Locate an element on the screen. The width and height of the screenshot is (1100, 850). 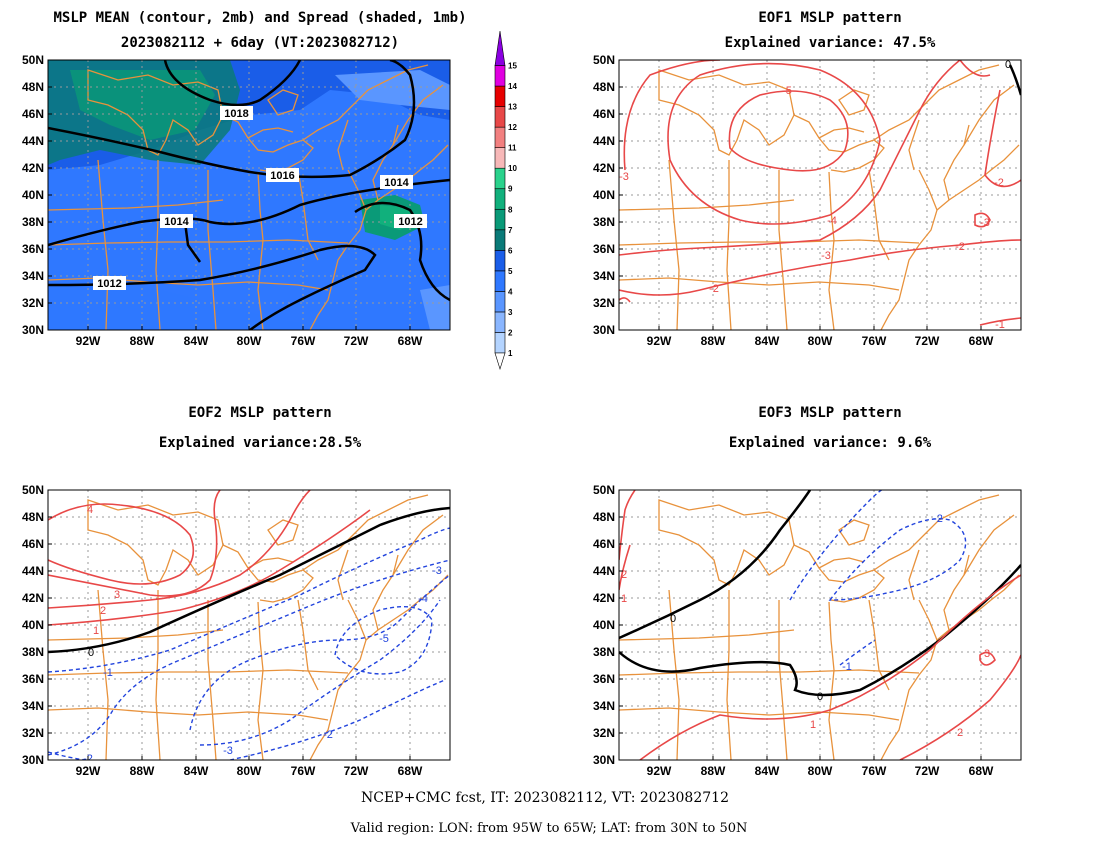
colorbar-label: 5 is located at coordinates (510, 271).